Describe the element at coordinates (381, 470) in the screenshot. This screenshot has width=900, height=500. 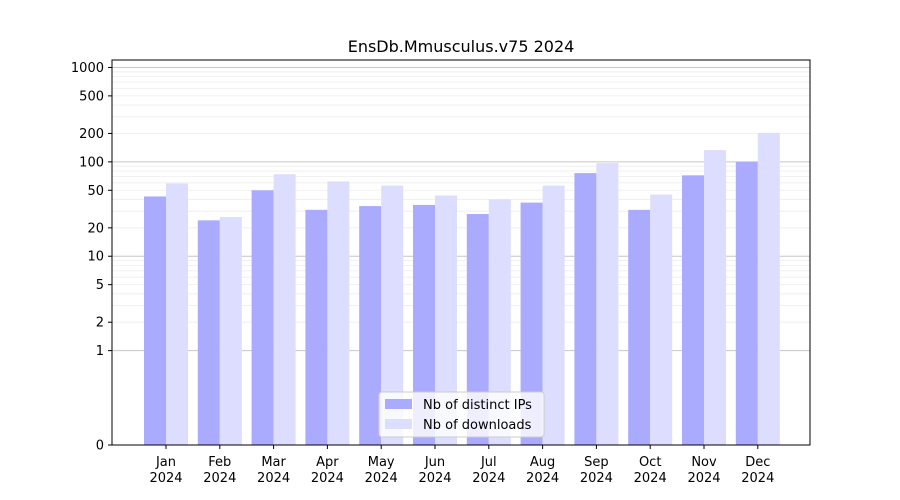
I see `x-tick-label: May 2024` at that location.